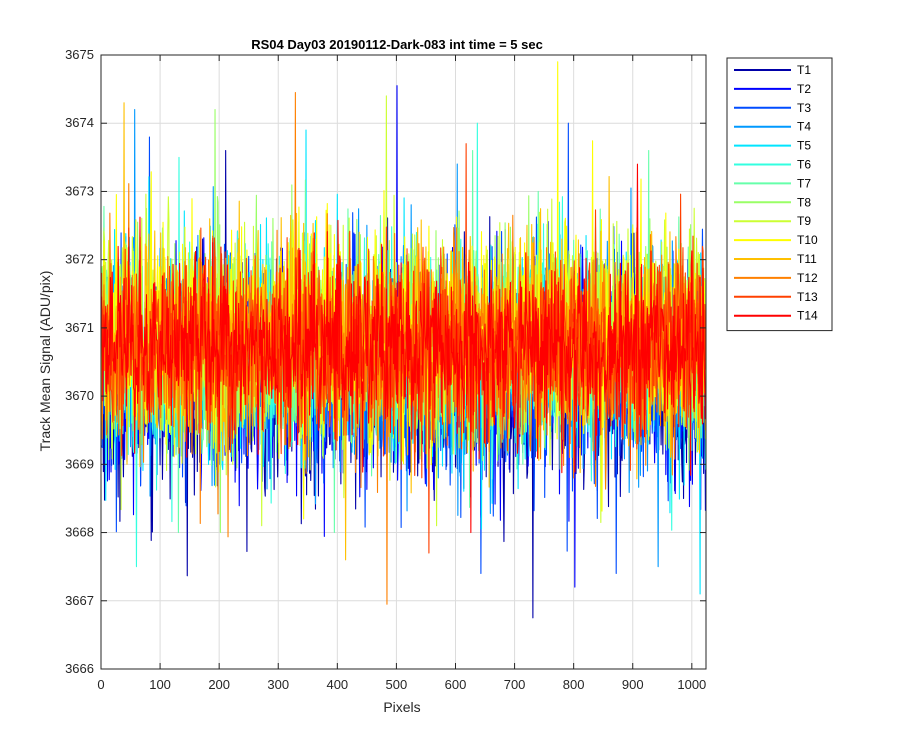 The height and width of the screenshot is (750, 900). I want to click on x-tick-label: 900, so click(633, 684).